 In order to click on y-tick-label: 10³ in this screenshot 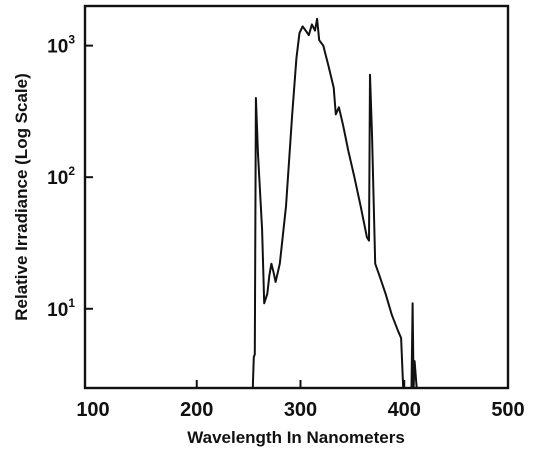, I will do `click(61, 45)`.